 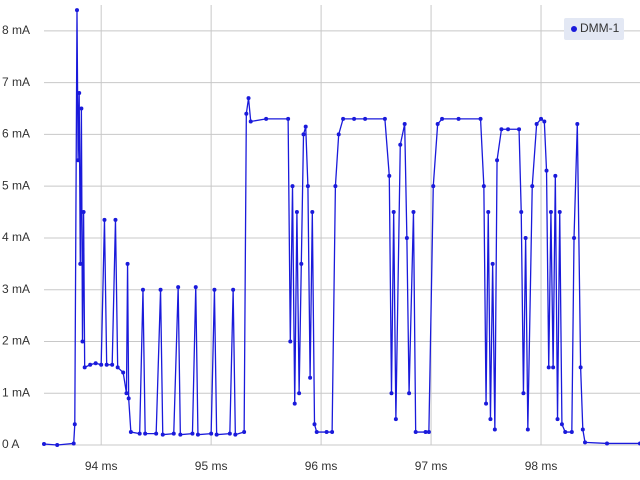 I want to click on legend-marker, so click(x=574, y=29).